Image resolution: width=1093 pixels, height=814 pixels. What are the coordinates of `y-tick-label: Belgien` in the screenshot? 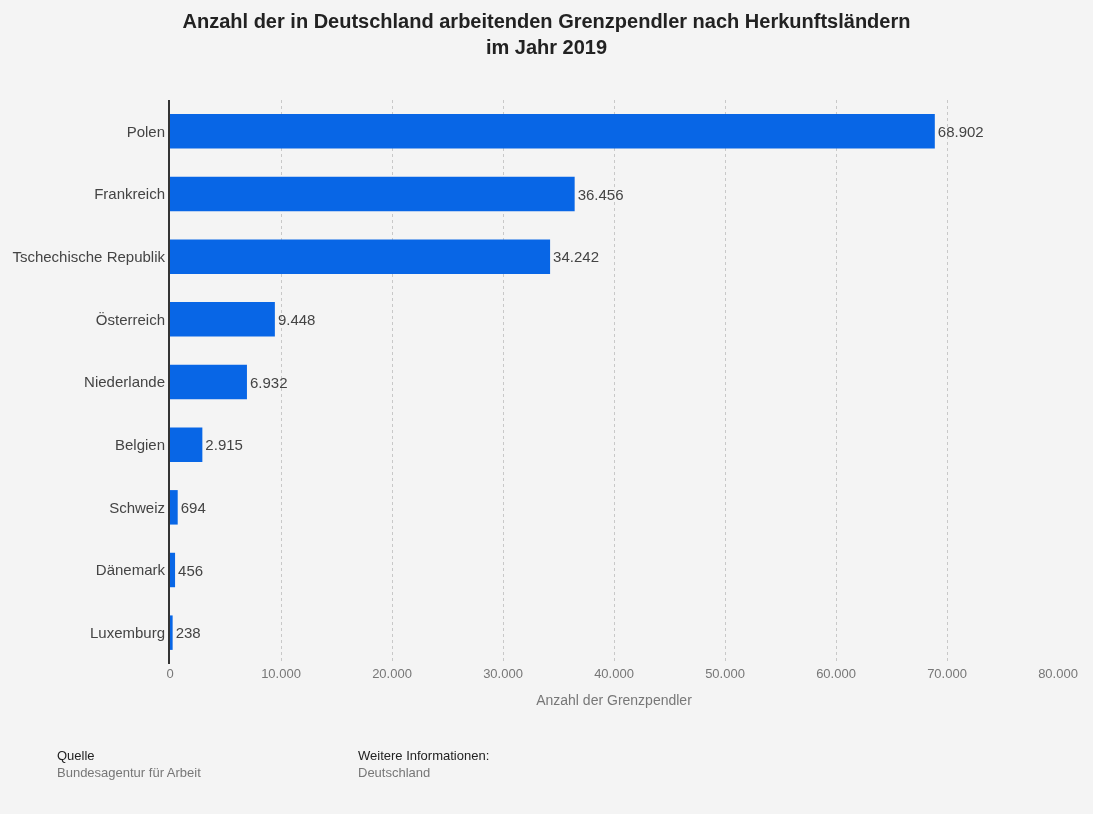 It's located at (139, 444).